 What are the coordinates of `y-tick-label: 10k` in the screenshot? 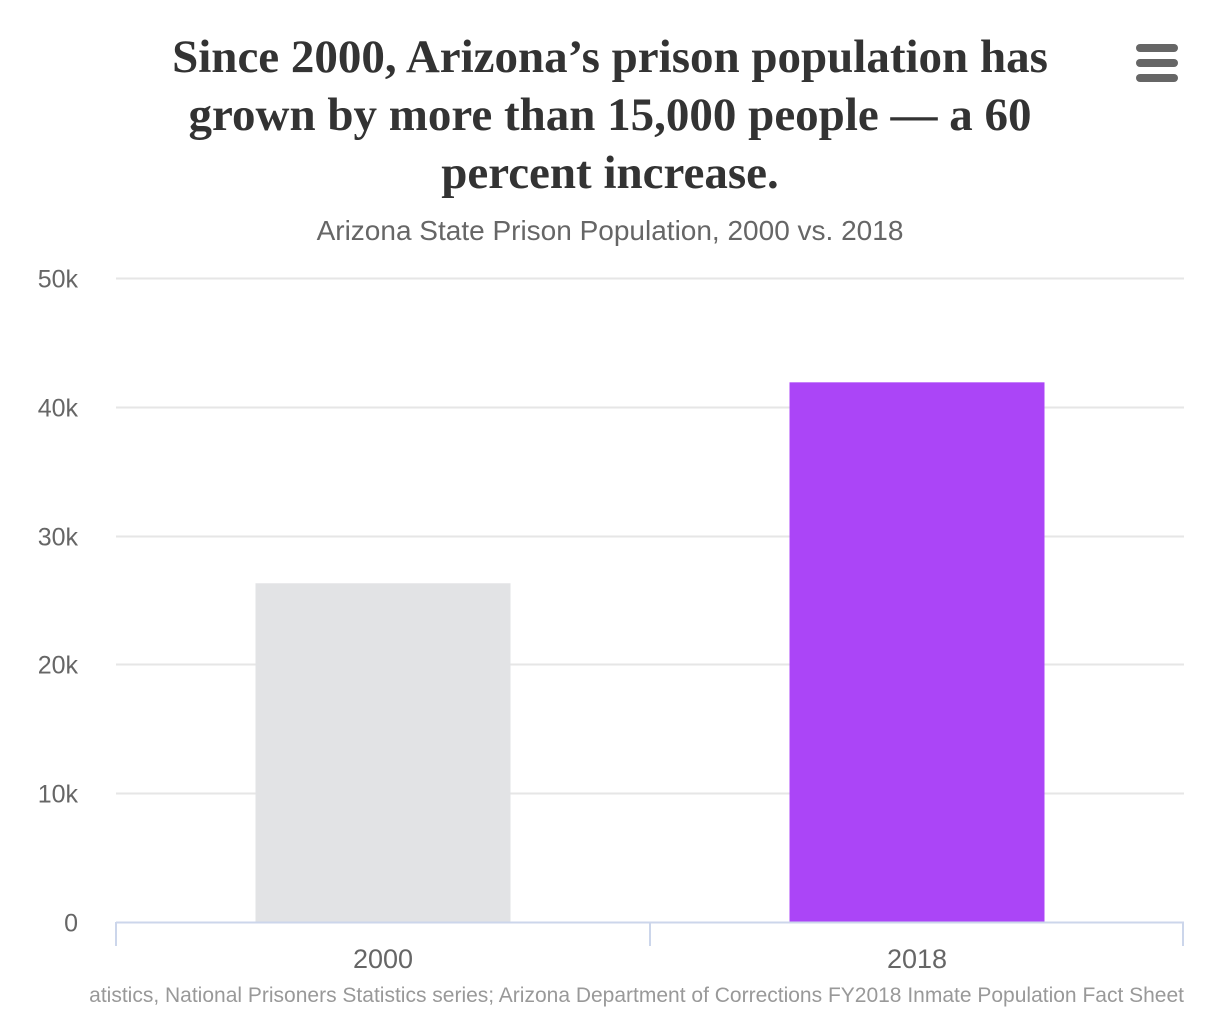 It's located at (58, 795).